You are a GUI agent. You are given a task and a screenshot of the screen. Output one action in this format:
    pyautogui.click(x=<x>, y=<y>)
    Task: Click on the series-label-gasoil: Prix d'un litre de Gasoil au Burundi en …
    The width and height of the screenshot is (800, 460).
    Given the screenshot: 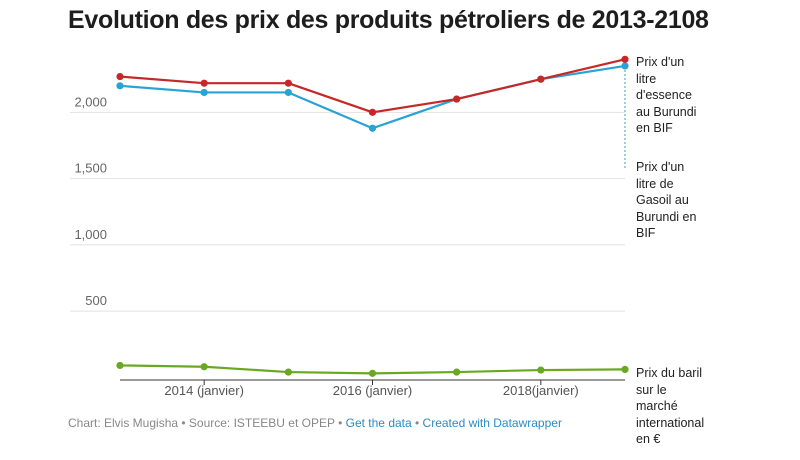 What is the action you would take?
    pyautogui.click(x=666, y=200)
    